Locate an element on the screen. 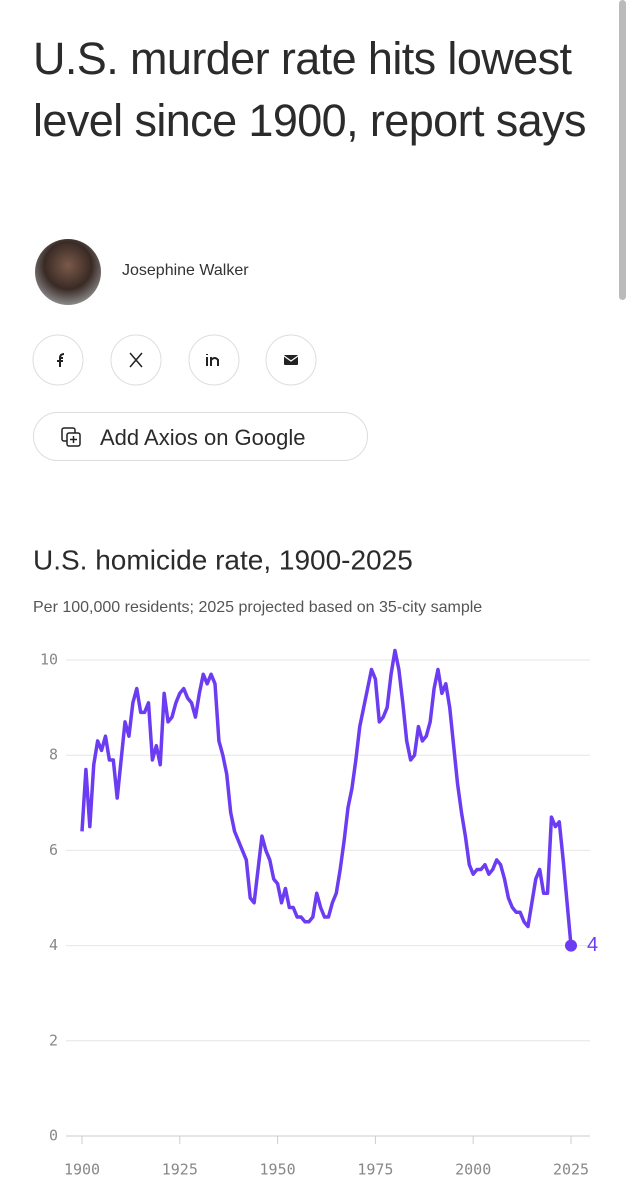  x-tick-label: 1950 is located at coordinates (278, 1170).